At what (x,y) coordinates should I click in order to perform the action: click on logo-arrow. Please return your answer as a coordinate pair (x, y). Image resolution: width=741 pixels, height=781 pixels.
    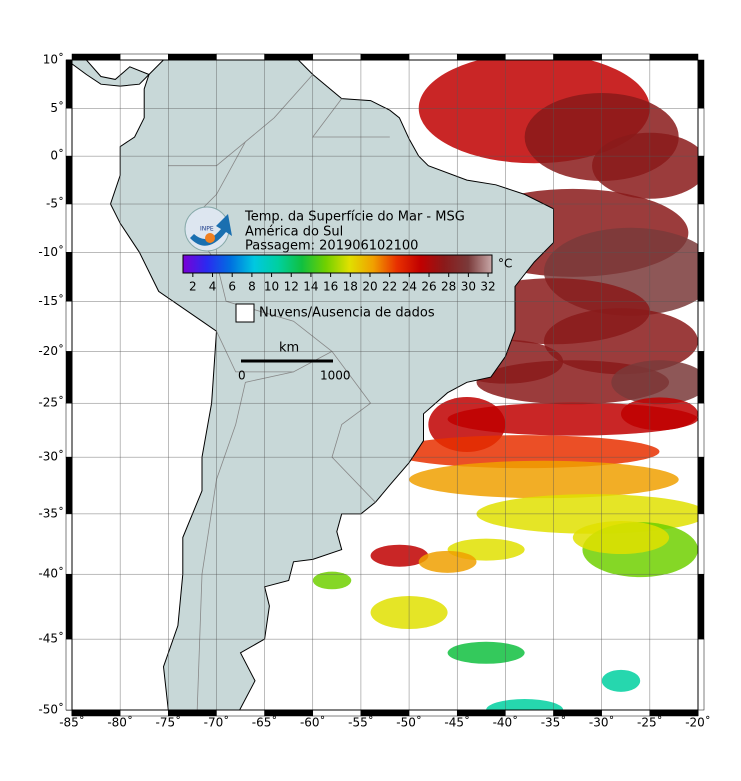
    Looking at the image, I should click on (211, 230).